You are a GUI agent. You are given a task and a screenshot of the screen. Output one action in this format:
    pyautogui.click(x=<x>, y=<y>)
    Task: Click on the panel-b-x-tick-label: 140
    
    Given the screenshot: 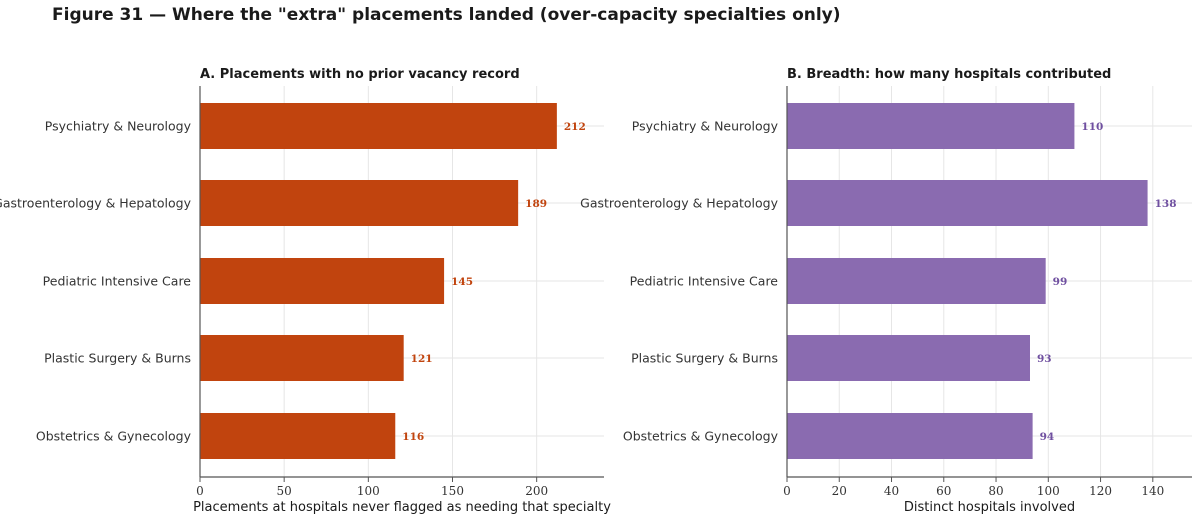 What is the action you would take?
    pyautogui.click(x=1152, y=491)
    